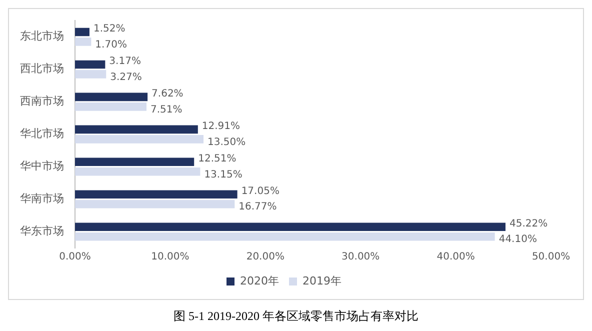  I want to click on y-tick-label: 西北市场, so click(42, 69).